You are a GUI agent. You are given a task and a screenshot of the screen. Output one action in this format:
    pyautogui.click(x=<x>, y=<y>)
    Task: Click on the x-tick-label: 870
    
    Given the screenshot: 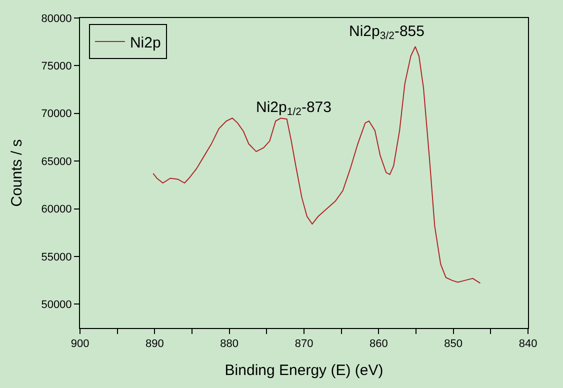 What is the action you would take?
    pyautogui.click(x=304, y=344)
    